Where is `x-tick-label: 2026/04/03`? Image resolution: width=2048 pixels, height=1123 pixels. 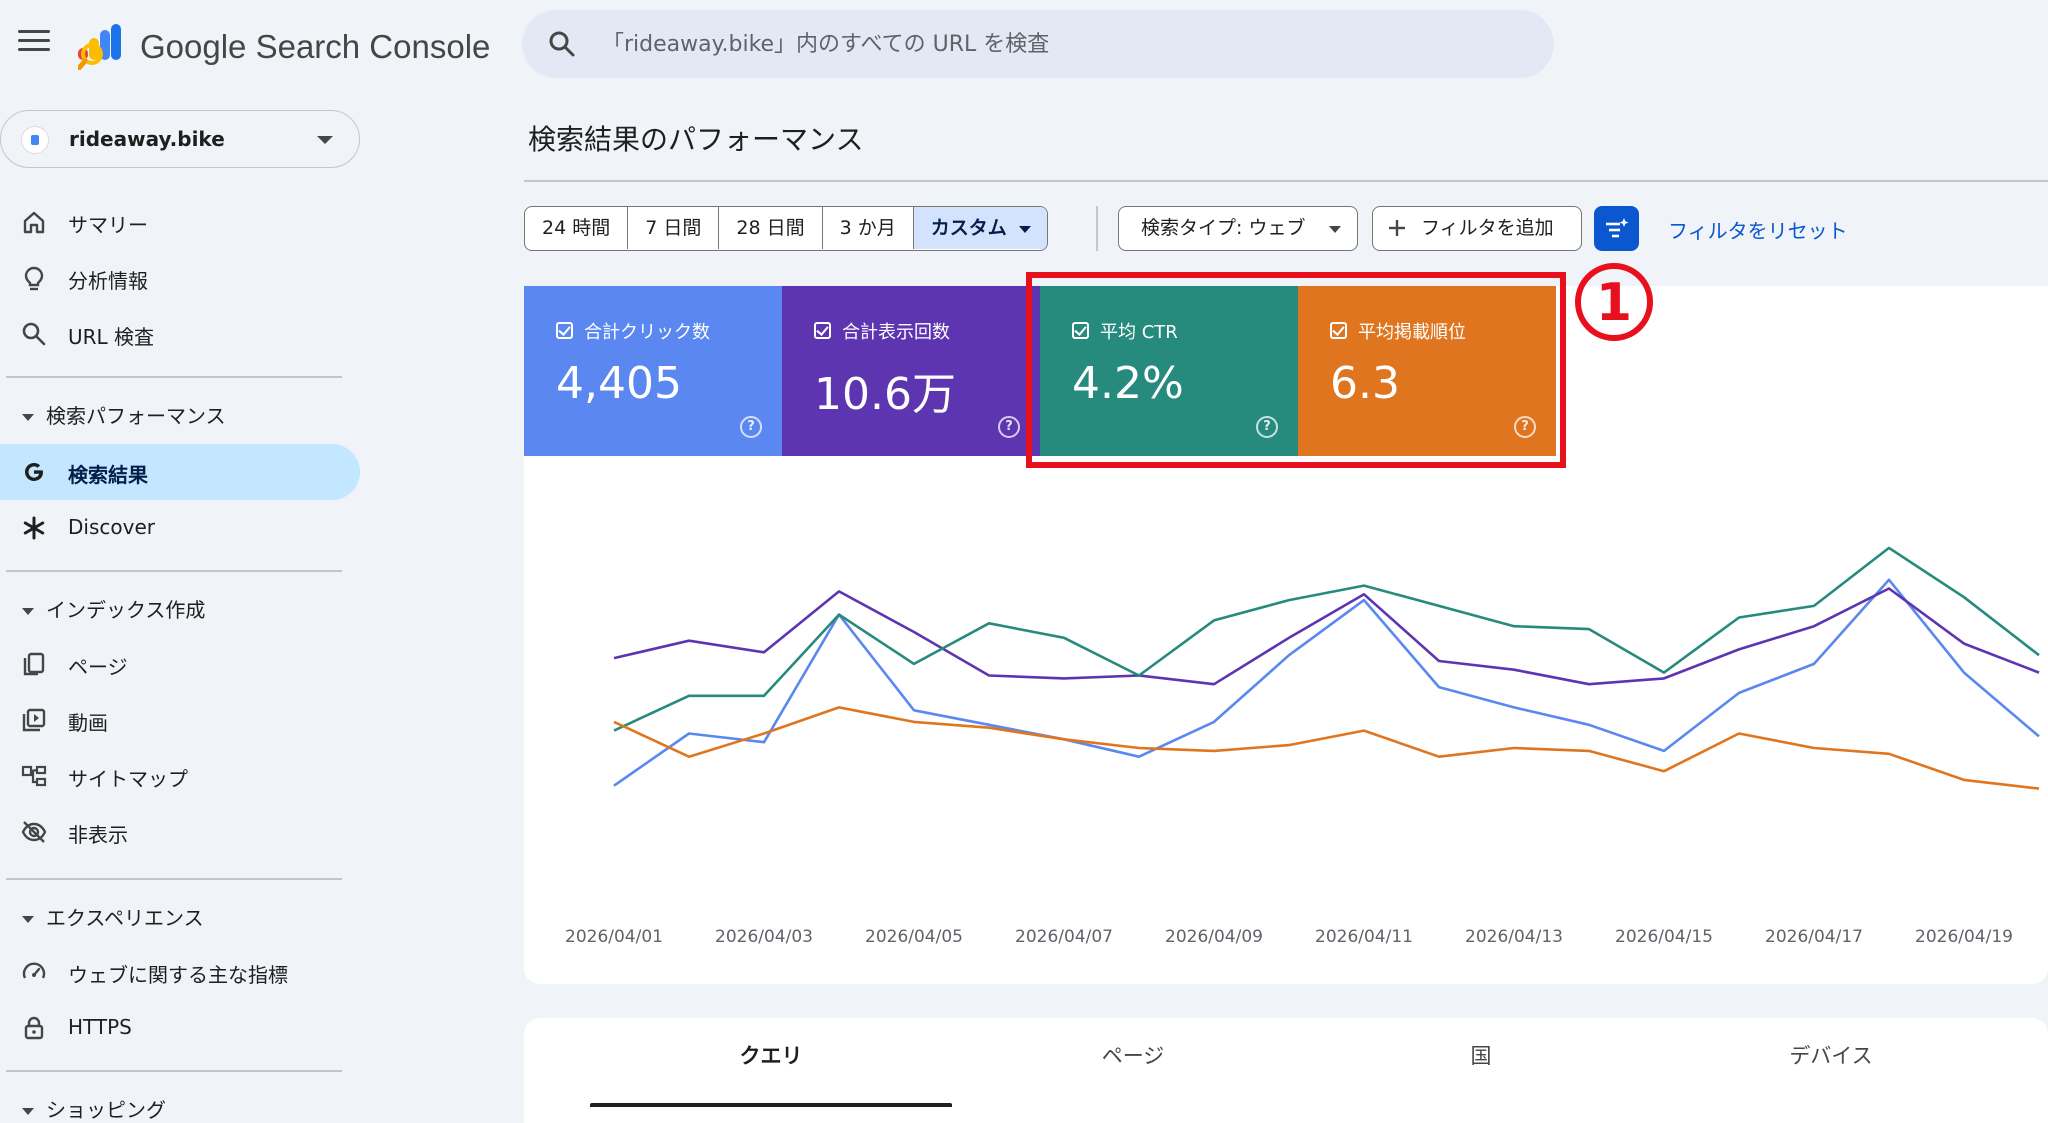 x-tick-label: 2026/04/03 is located at coordinates (764, 937).